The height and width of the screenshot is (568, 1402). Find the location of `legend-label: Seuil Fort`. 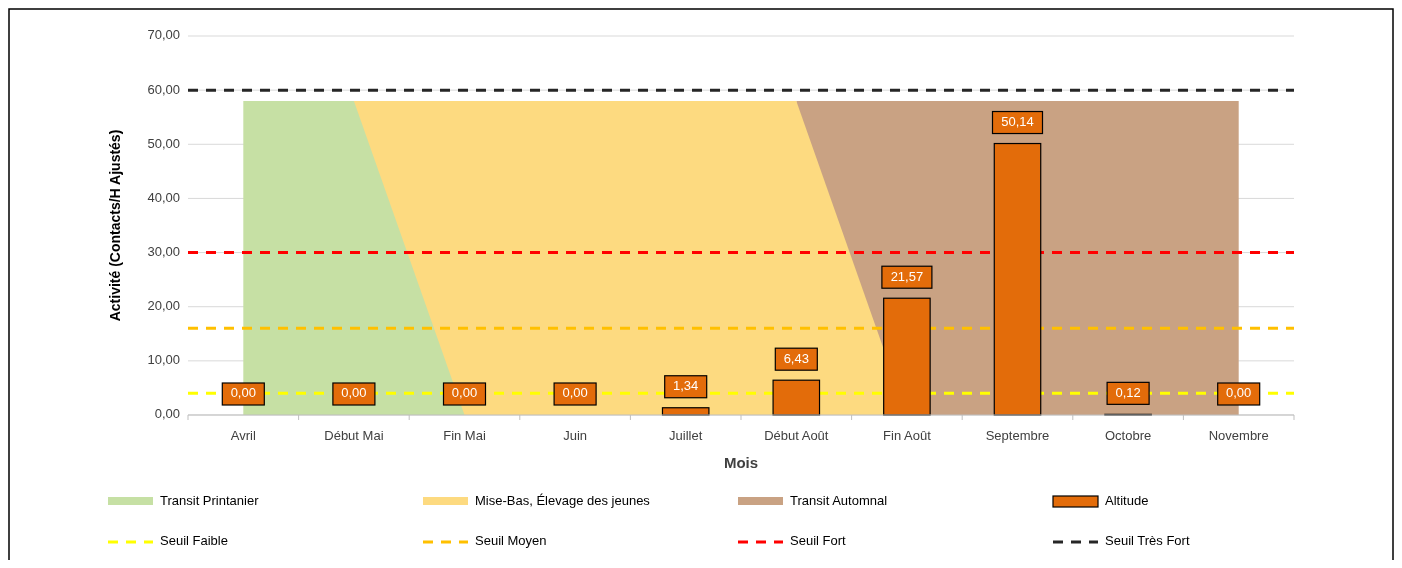

legend-label: Seuil Fort is located at coordinates (818, 541).